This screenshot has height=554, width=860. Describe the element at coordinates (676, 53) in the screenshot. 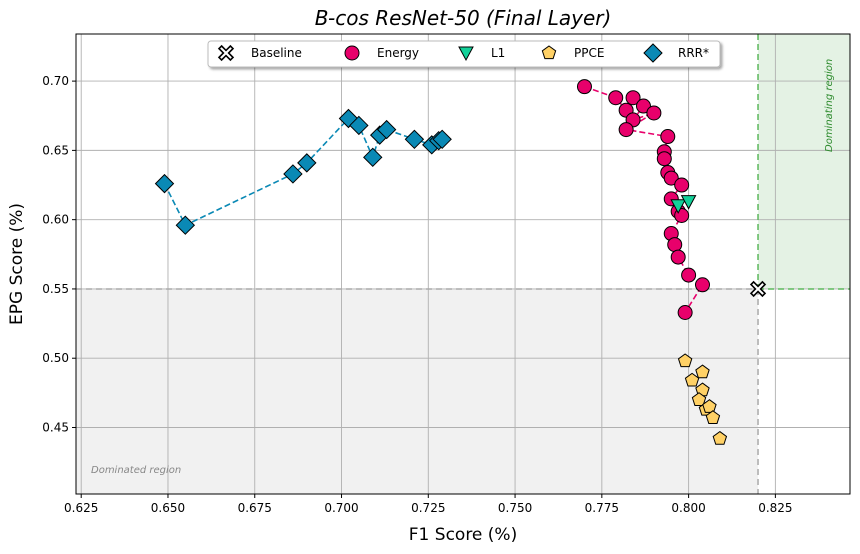

I see `legend-item-rrr: RRR*` at that location.